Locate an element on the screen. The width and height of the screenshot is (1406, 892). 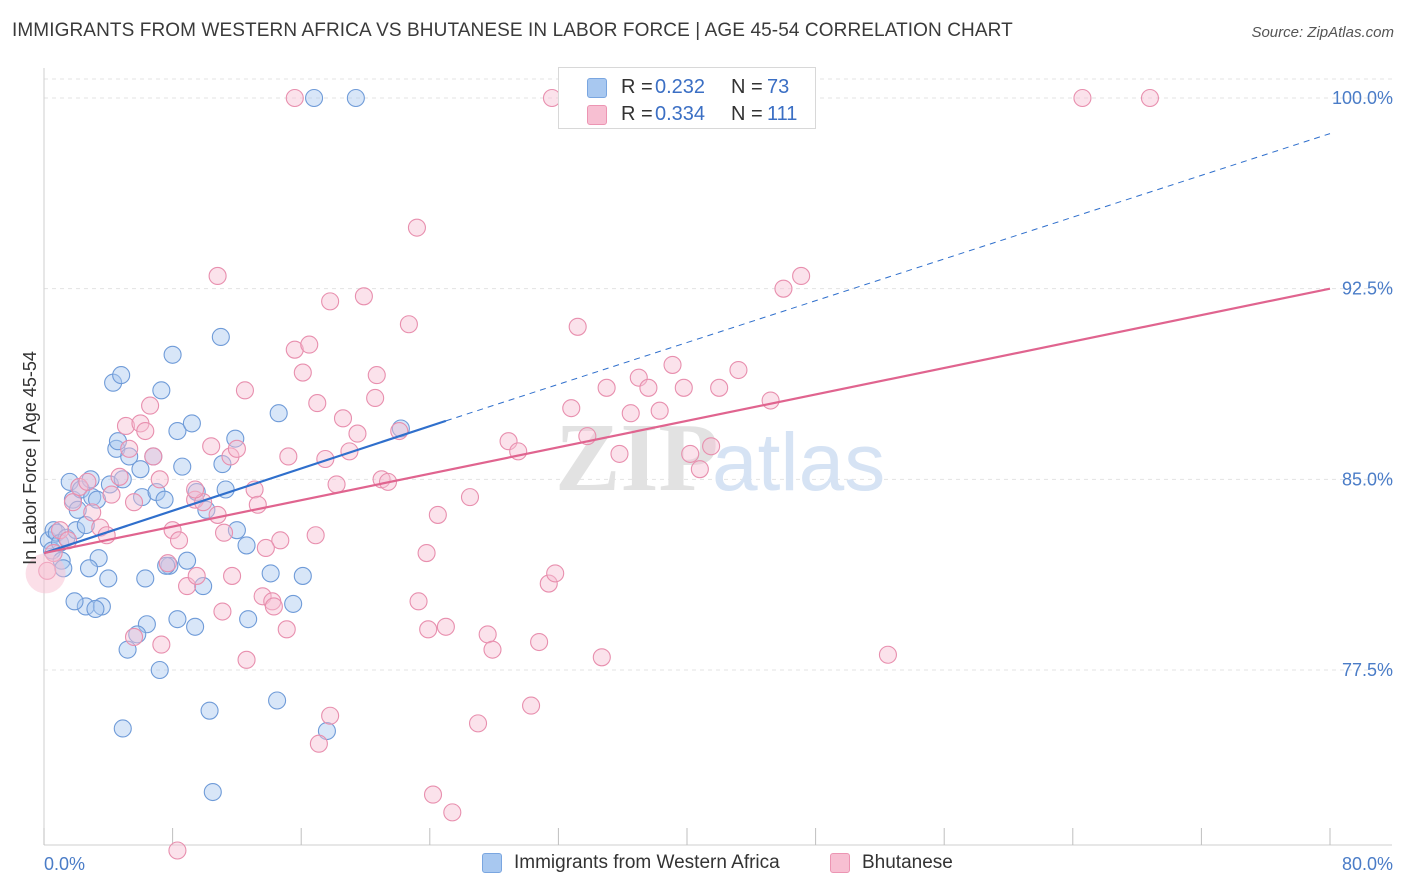
legend-n-value: 73 is located at coordinates (778, 87).